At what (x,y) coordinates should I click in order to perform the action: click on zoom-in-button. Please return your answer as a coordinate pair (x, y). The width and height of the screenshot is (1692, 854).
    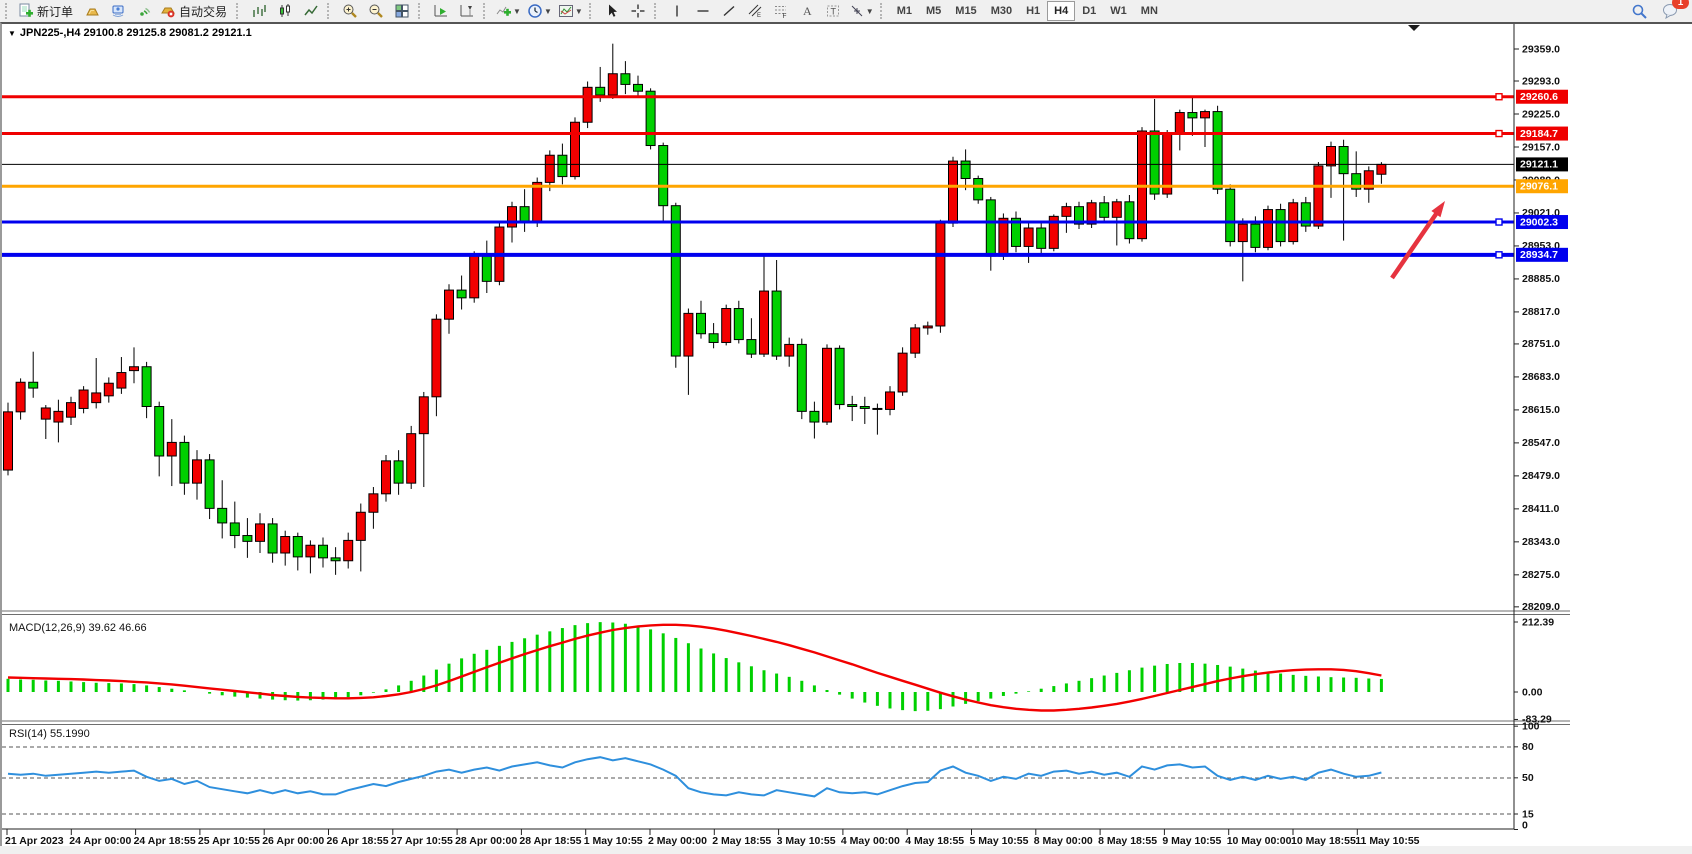
    Looking at the image, I should click on (350, 11).